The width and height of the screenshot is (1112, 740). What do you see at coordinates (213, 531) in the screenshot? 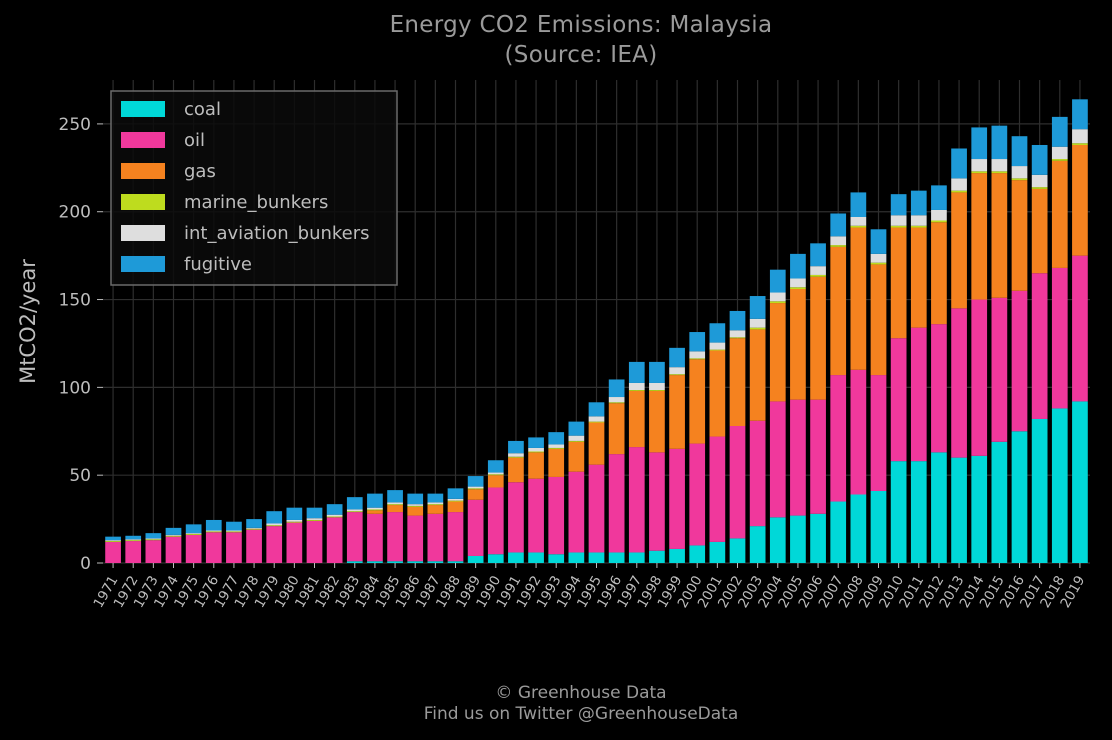
I see `bar-int-aviation-bunkers-1976` at bounding box center [213, 531].